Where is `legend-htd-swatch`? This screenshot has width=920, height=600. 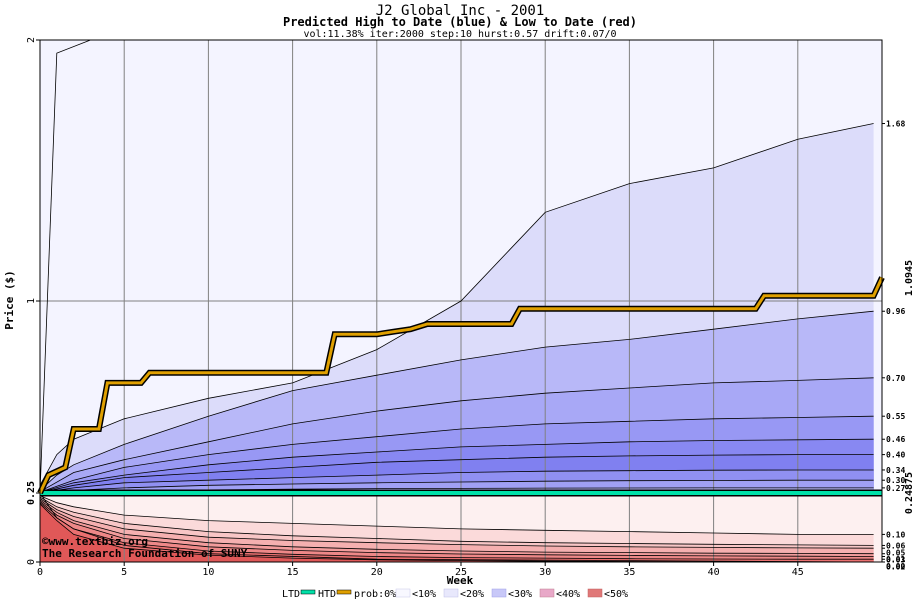
legend-htd-swatch is located at coordinates (344, 592).